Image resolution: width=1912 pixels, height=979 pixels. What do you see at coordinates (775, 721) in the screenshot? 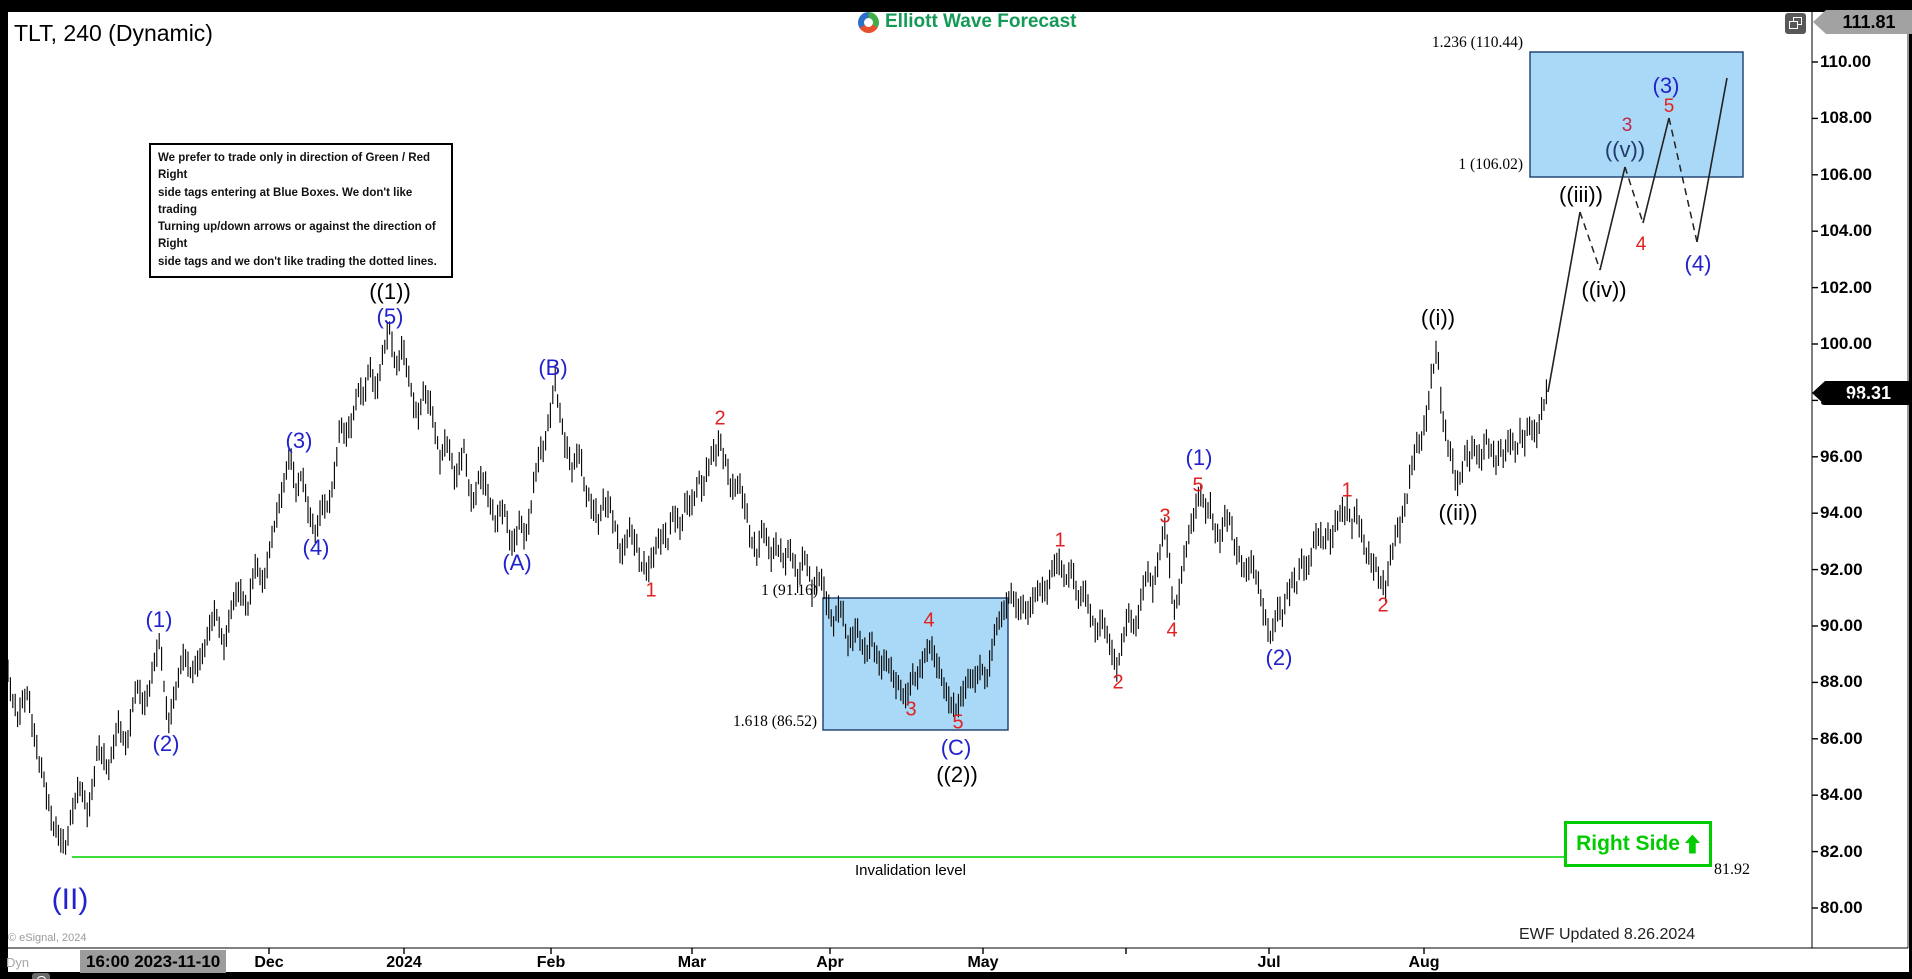
I see `fib-extension-label: 1.618 (86.52)` at bounding box center [775, 721].